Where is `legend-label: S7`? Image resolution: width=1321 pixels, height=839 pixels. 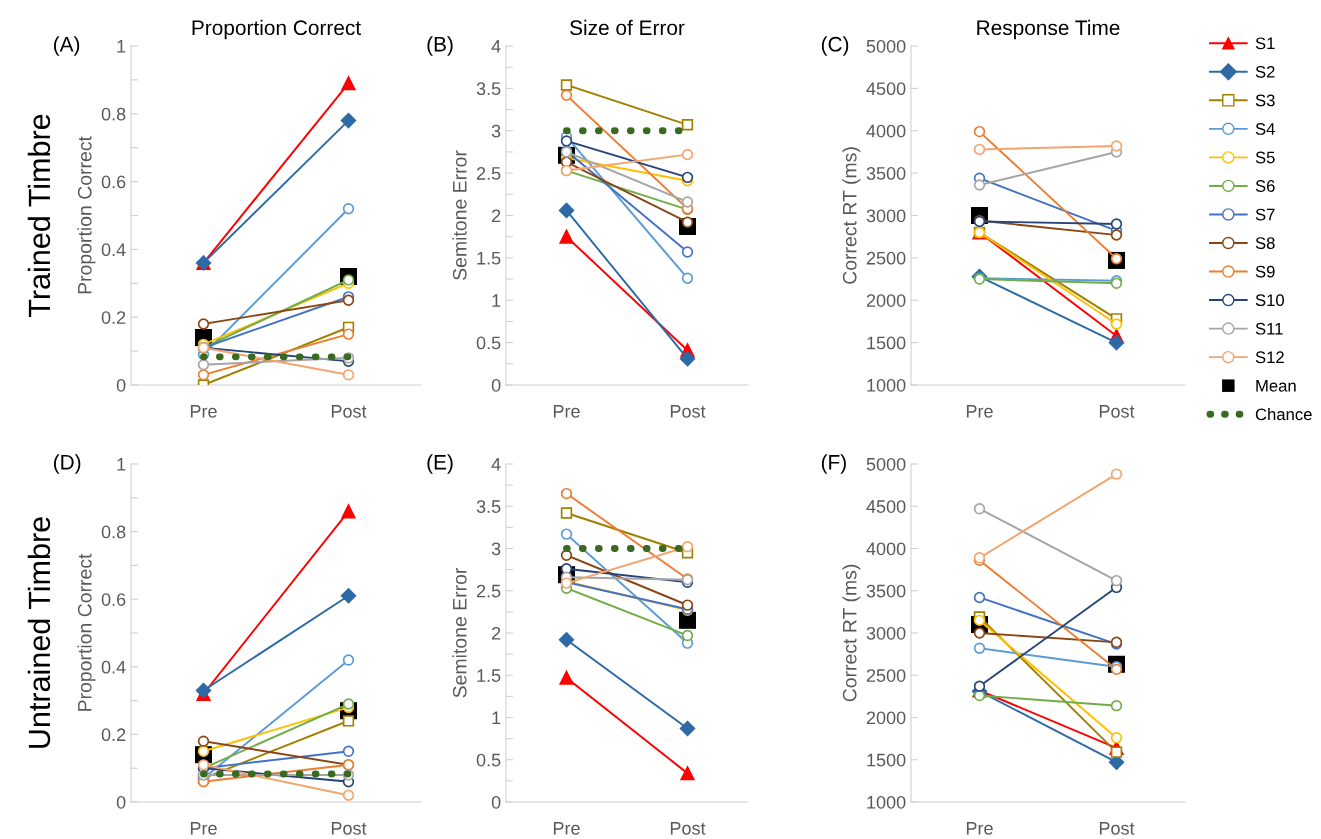 legend-label: S7 is located at coordinates (1265, 214).